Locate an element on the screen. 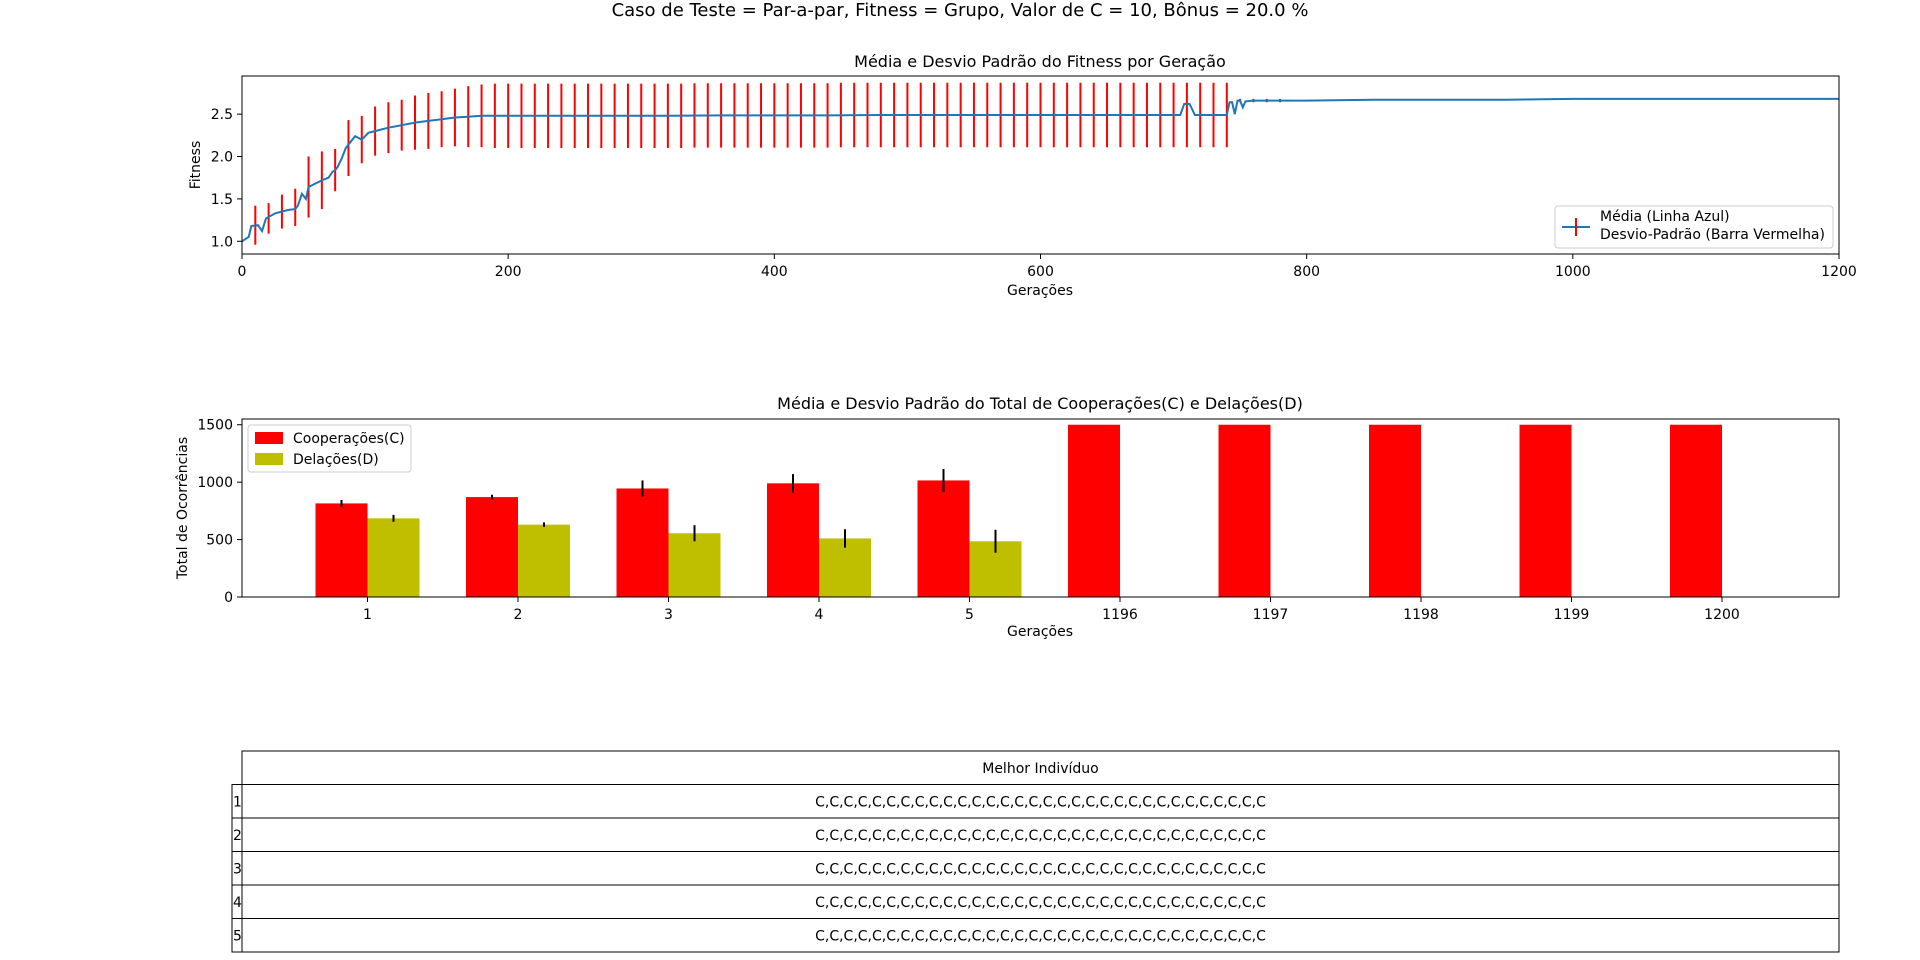 This screenshot has height=960, width=1920. fitness-x-tick-label: 400 is located at coordinates (774, 272).